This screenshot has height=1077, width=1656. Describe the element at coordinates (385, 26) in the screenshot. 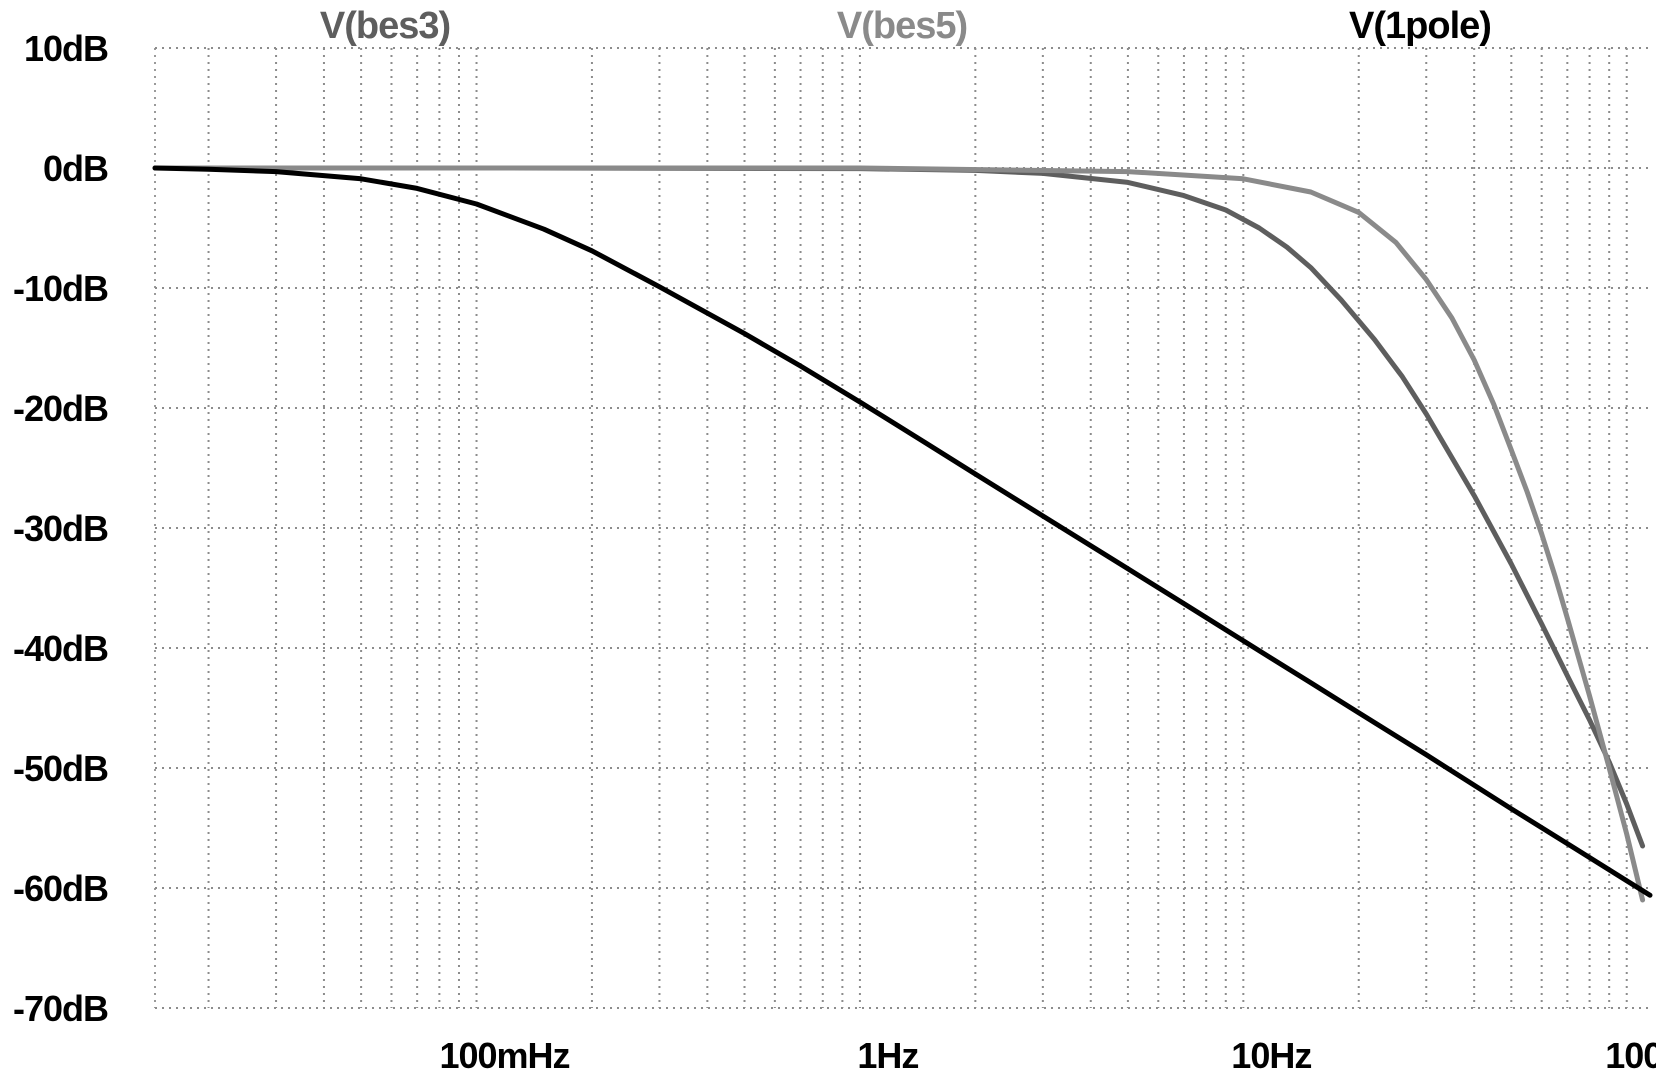

I see `legend-entry-1: V(bes3)` at that location.